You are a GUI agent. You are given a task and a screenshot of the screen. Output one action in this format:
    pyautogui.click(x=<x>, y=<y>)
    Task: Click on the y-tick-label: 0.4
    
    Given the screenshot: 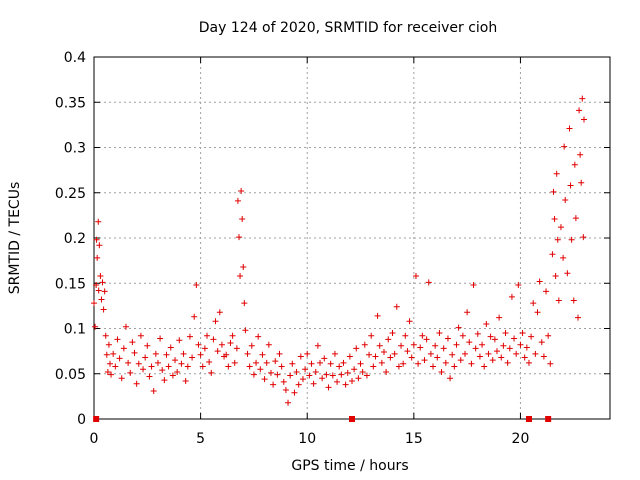 What is the action you would take?
    pyautogui.click(x=75, y=58)
    